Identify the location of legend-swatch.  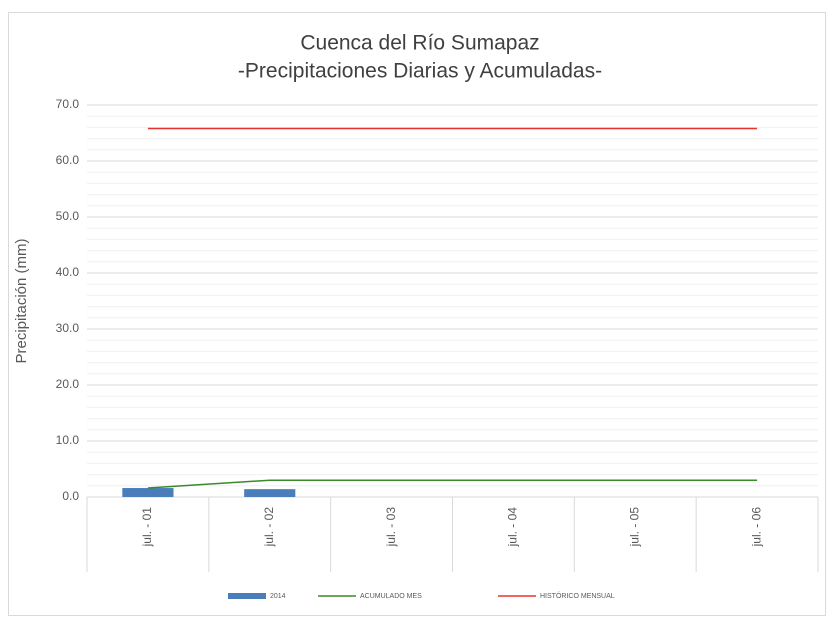
(247, 596).